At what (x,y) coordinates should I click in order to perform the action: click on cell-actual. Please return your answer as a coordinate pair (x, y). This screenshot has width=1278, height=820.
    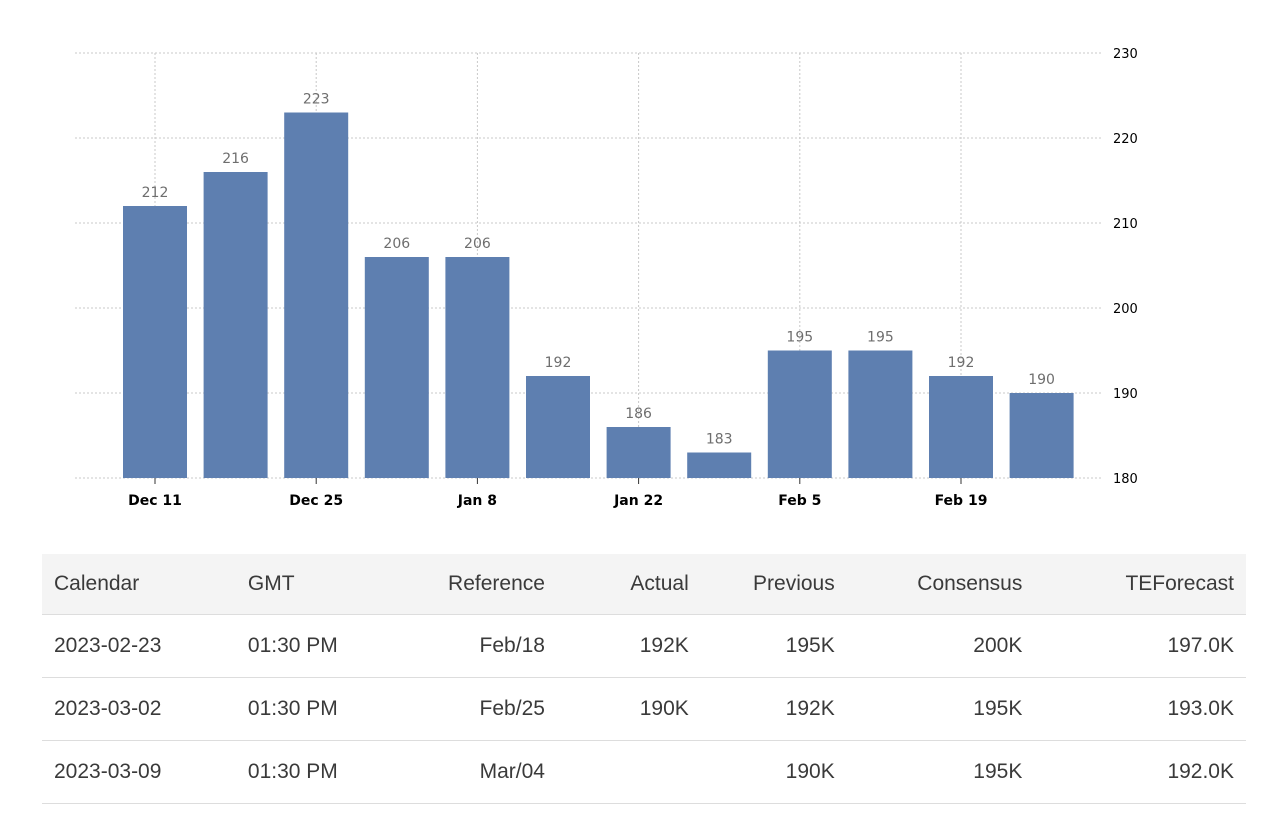
    Looking at the image, I should click on (628, 772).